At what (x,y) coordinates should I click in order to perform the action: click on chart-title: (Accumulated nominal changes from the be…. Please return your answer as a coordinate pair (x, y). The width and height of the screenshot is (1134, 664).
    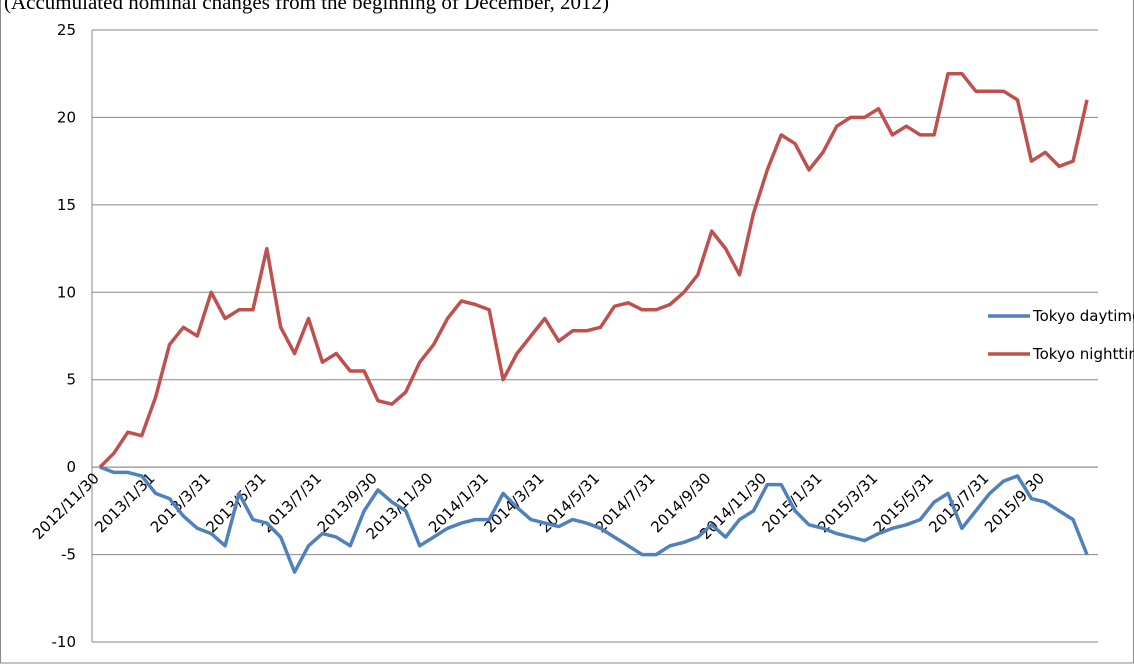
    Looking at the image, I should click on (306, 7).